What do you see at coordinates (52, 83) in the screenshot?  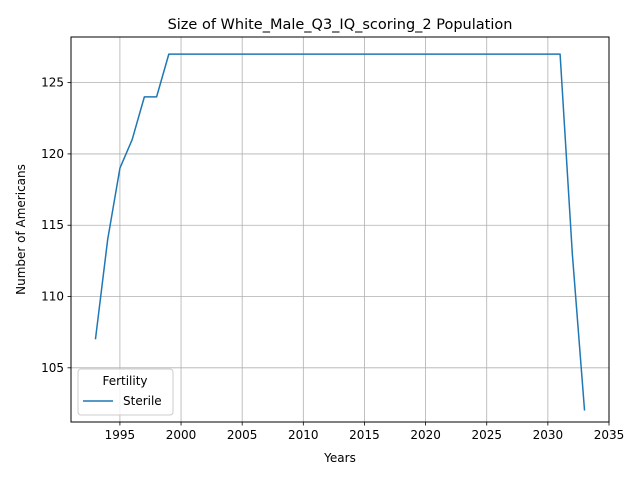 I see `y-tick-label: 125` at bounding box center [52, 83].